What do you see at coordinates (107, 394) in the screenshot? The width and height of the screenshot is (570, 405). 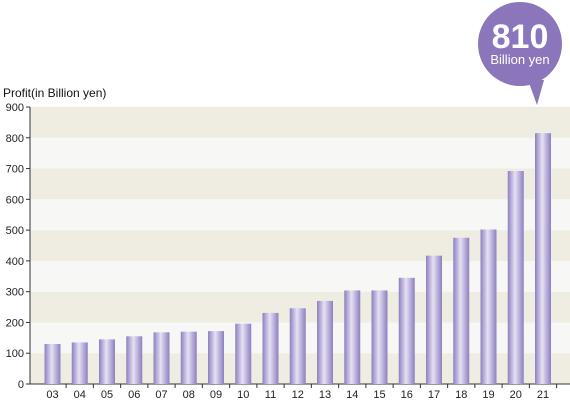 I see `x-tick-label: 05` at bounding box center [107, 394].